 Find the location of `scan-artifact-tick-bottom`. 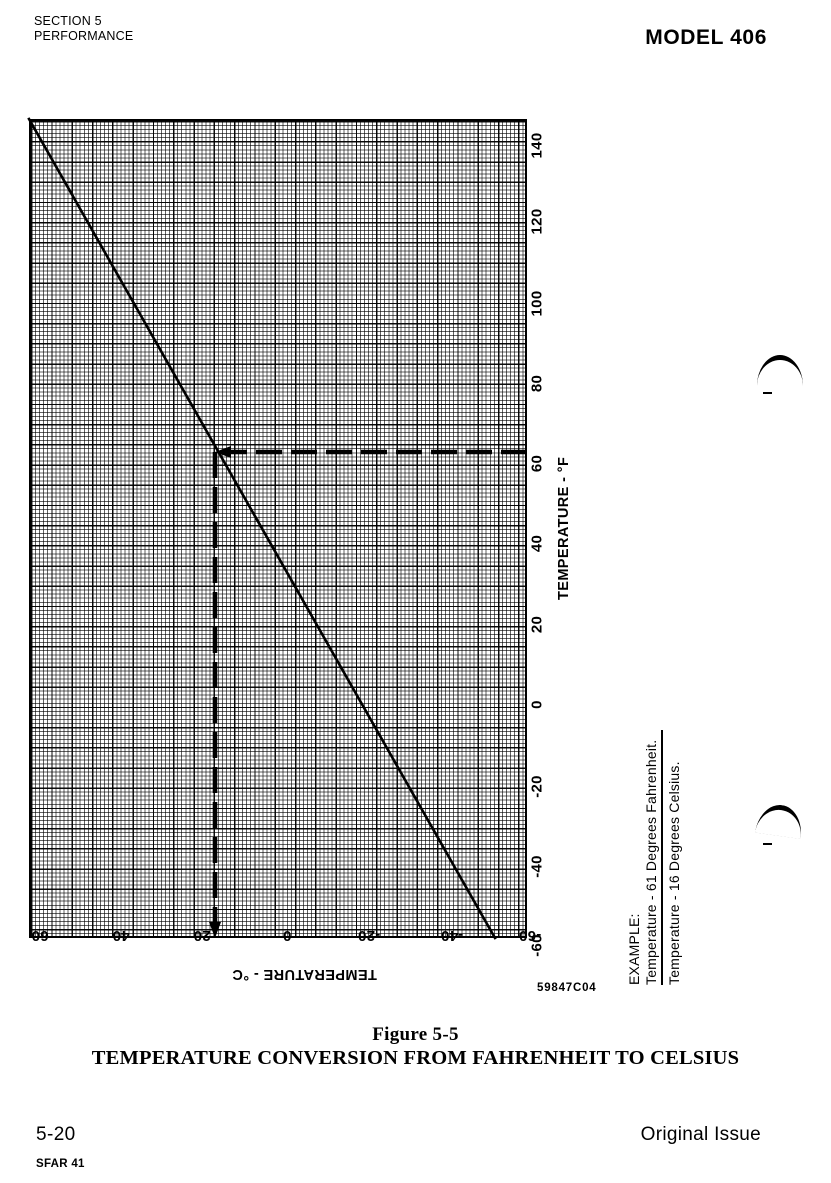

scan-artifact-tick-bottom is located at coordinates (767, 844).